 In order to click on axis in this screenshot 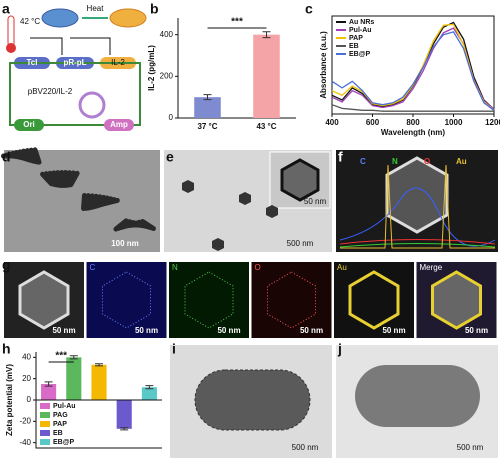, I will do `click(98, 400)`.